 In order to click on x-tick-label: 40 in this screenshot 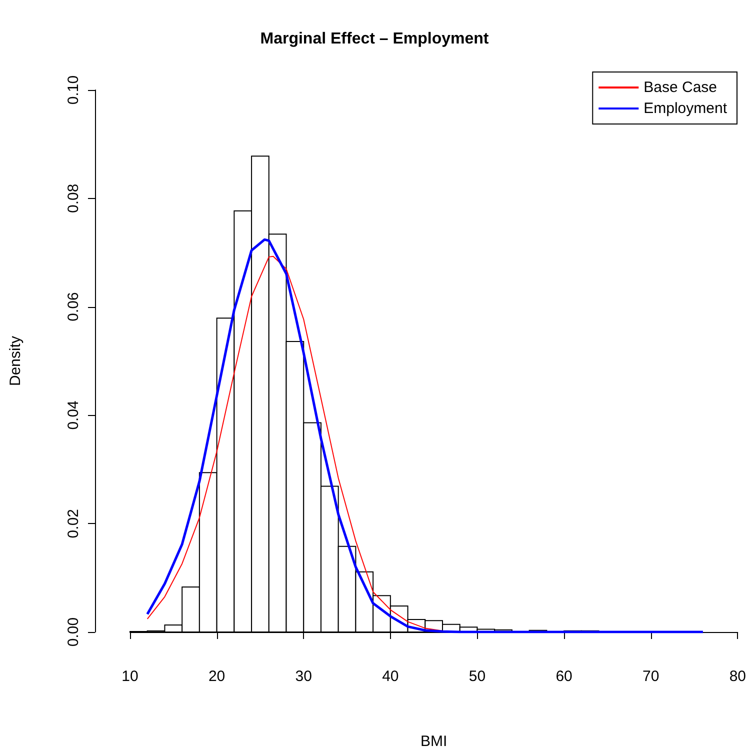, I will do `click(390, 676)`.